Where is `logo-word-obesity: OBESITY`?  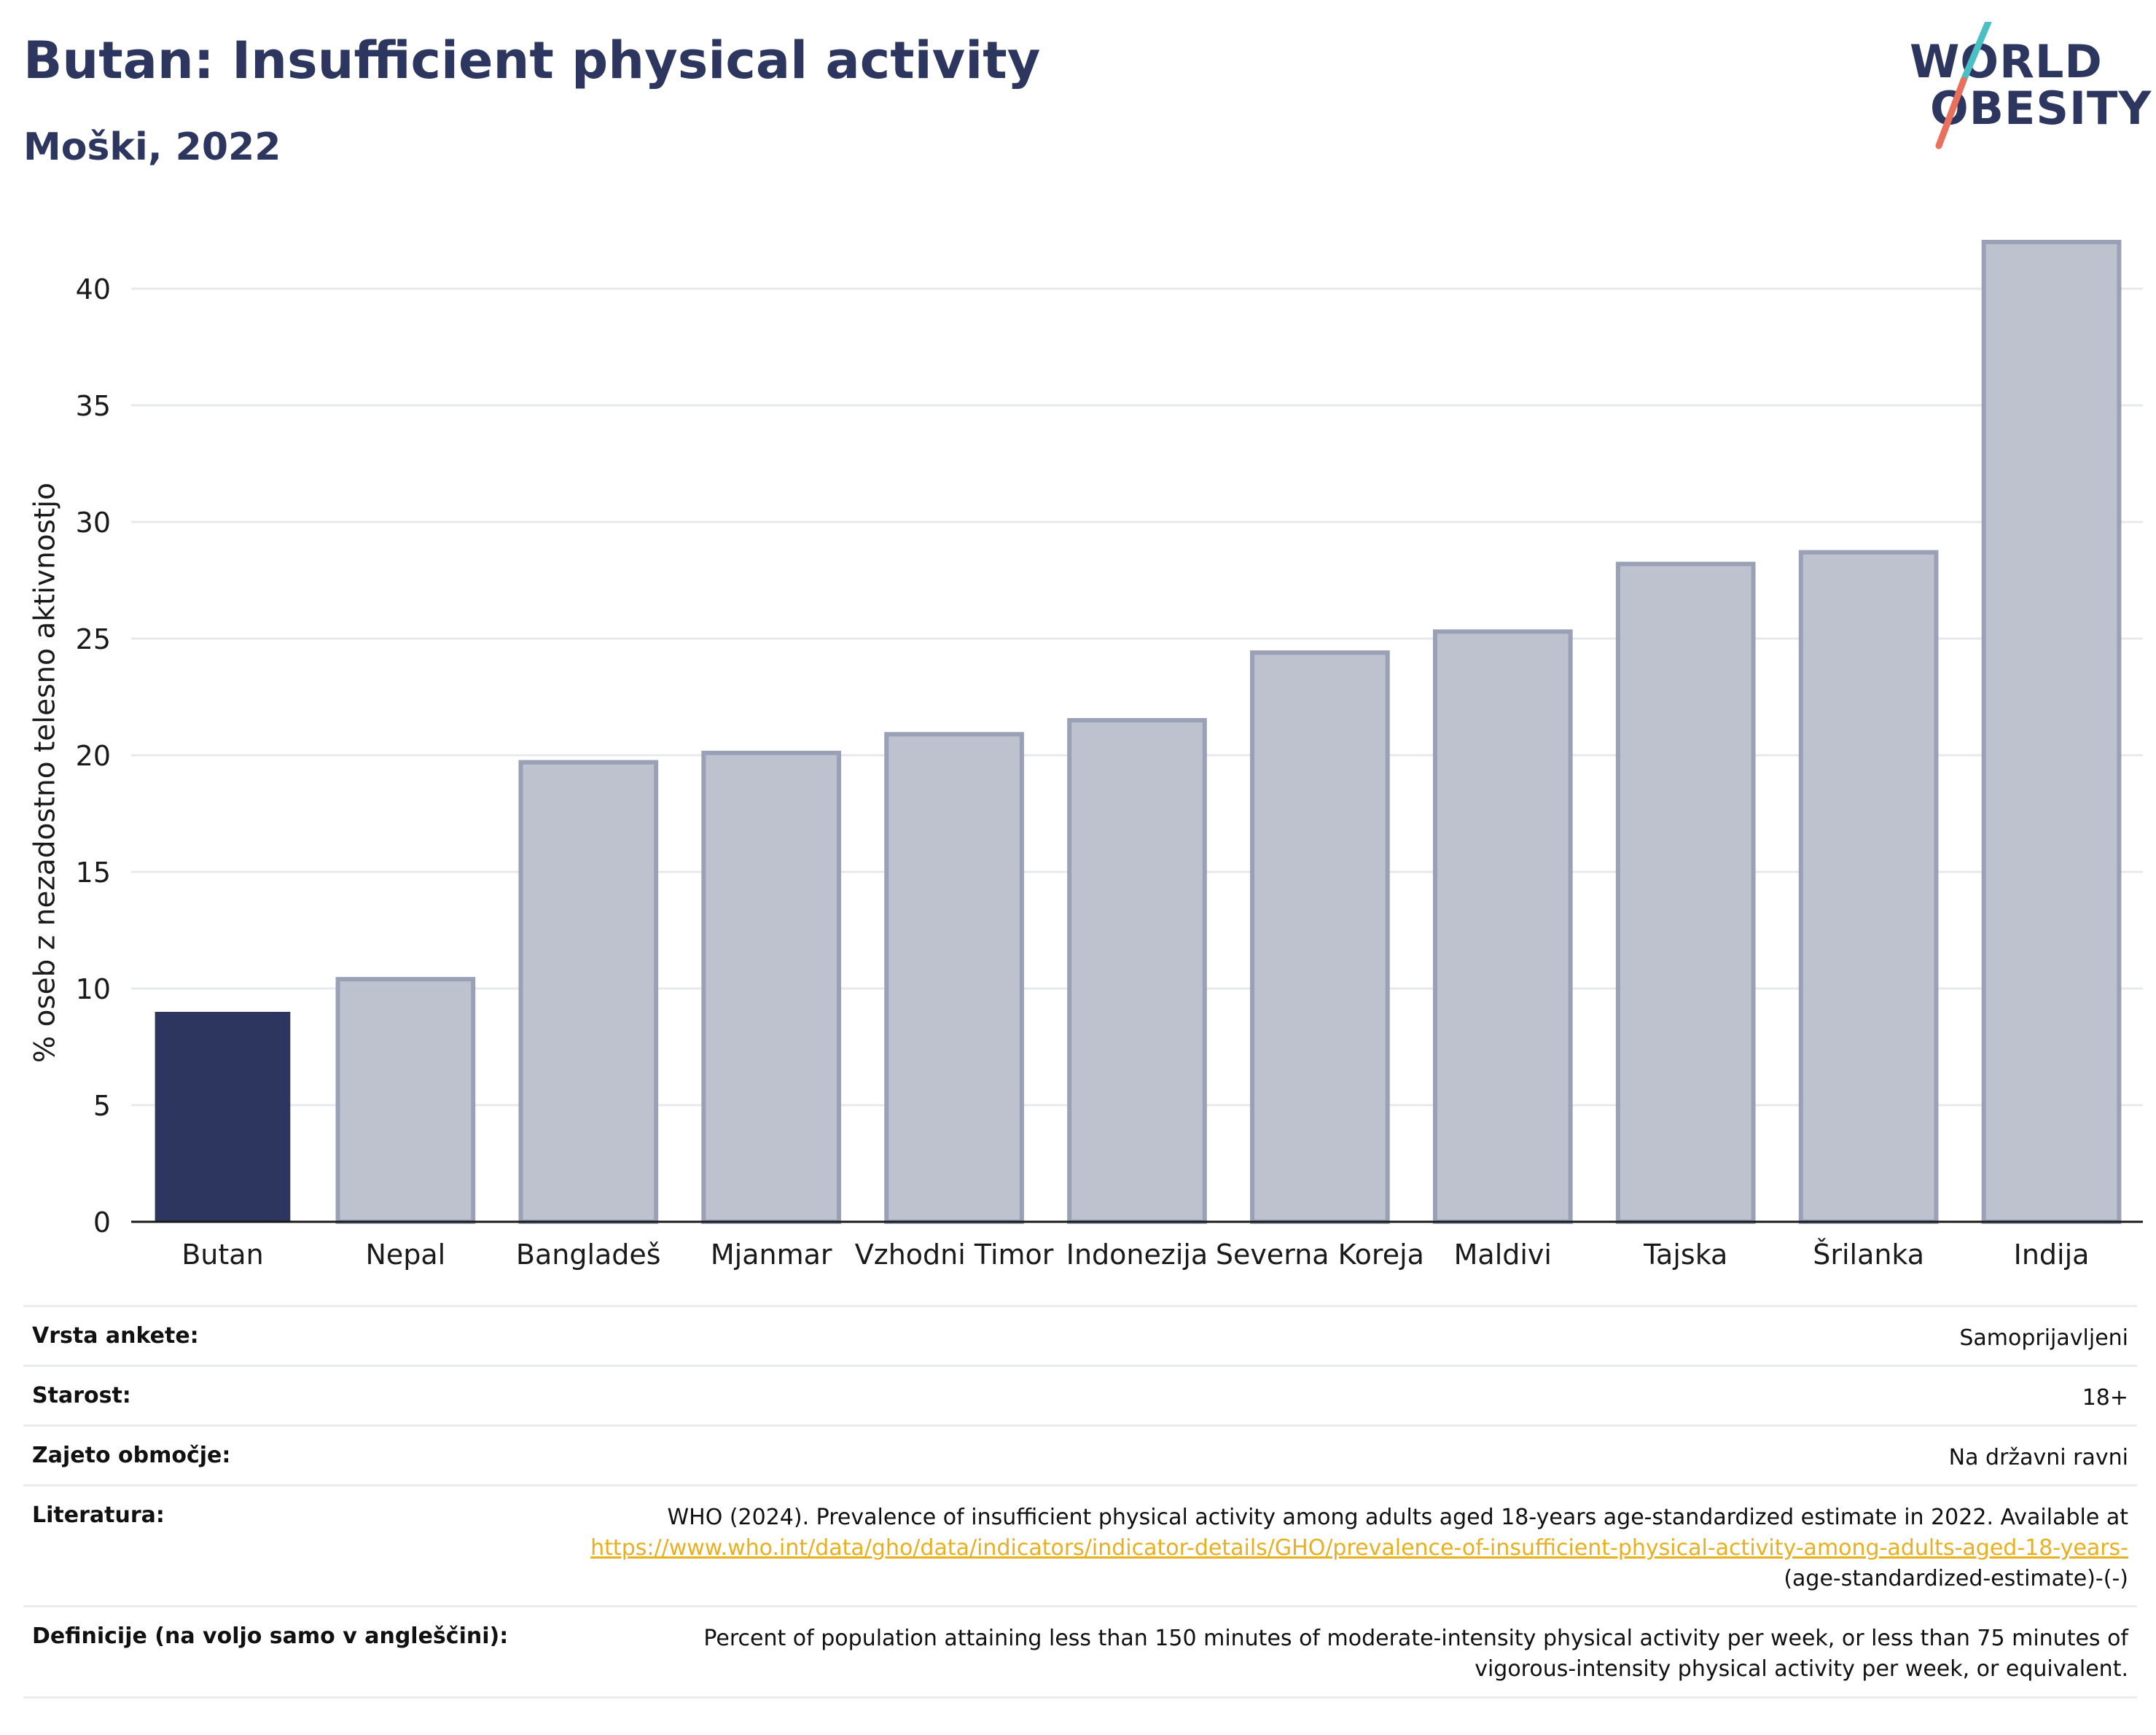
logo-word-obesity: OBESITY is located at coordinates (2041, 109).